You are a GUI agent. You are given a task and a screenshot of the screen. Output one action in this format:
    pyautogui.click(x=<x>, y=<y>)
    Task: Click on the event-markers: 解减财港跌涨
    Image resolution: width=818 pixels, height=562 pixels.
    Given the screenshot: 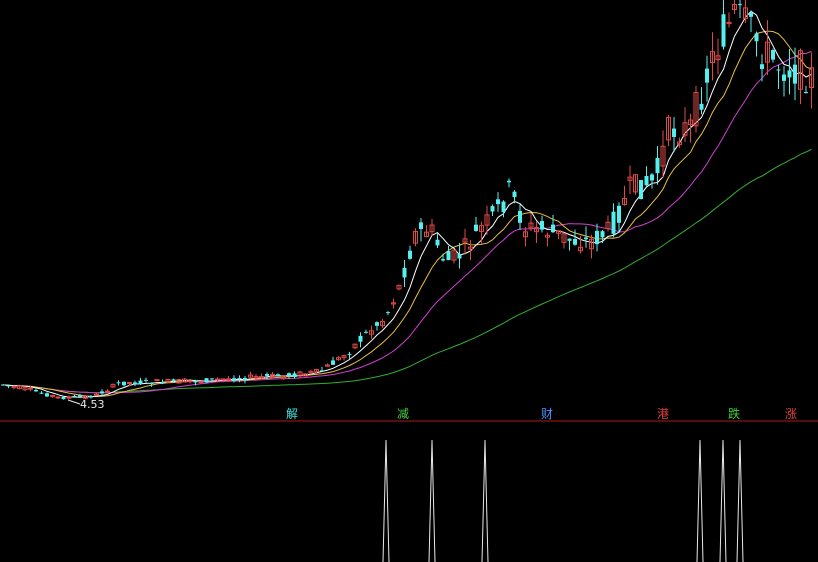 What is the action you would take?
    pyautogui.click(x=541, y=413)
    